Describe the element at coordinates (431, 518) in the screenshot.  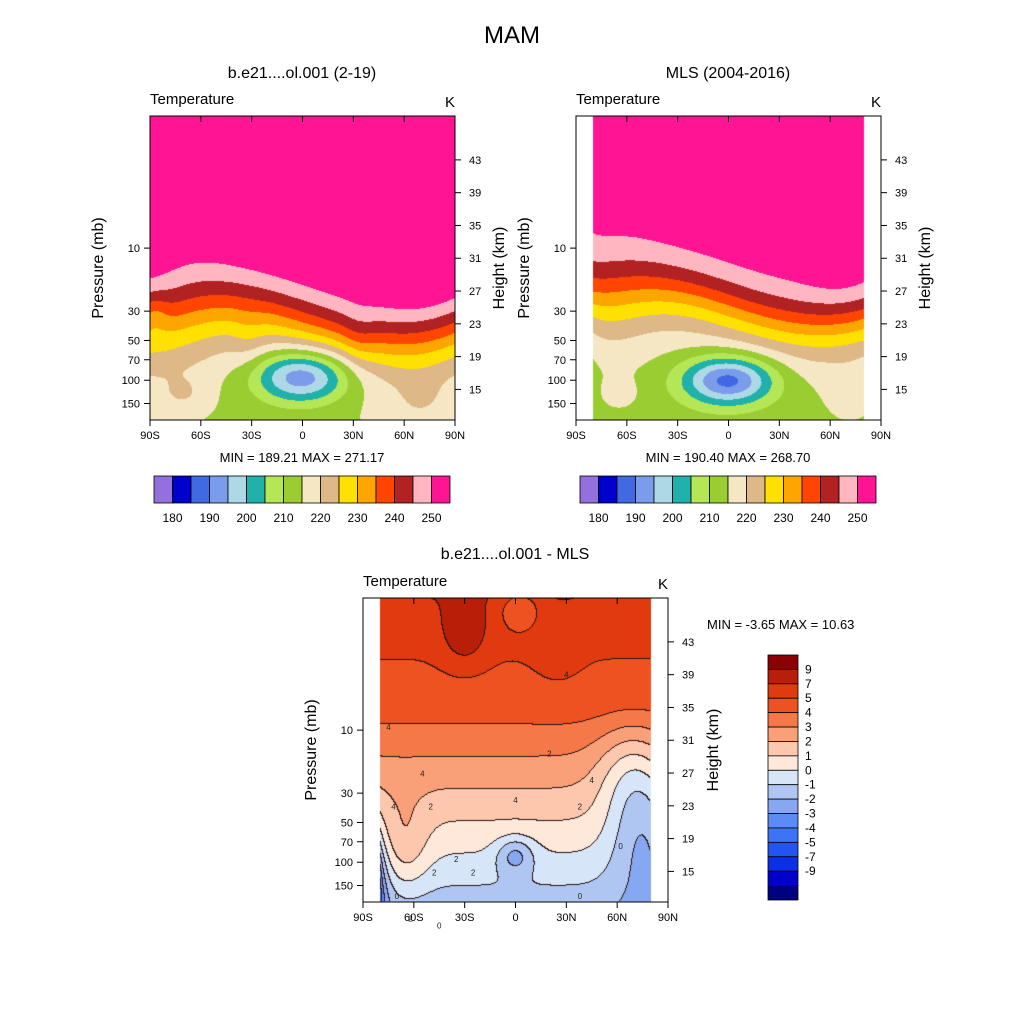
I see `colorbar-label: 250` at that location.